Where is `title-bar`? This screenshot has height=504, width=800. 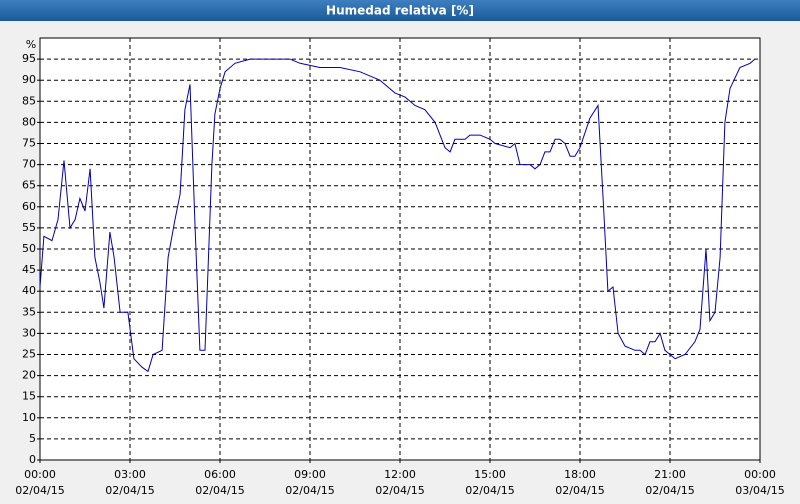 title-bar is located at coordinates (400, 10).